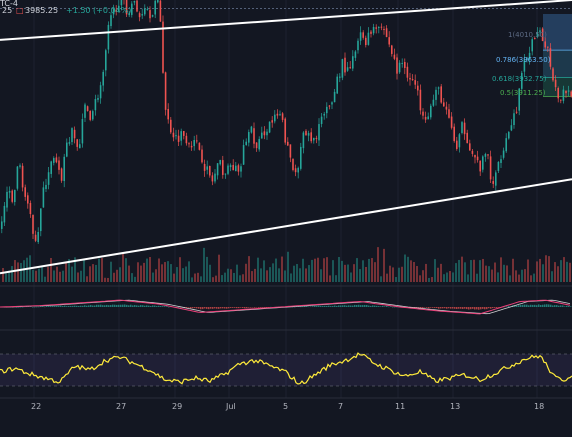  I want to click on price-change: +1.50 (+0.04%), so click(99, 10).